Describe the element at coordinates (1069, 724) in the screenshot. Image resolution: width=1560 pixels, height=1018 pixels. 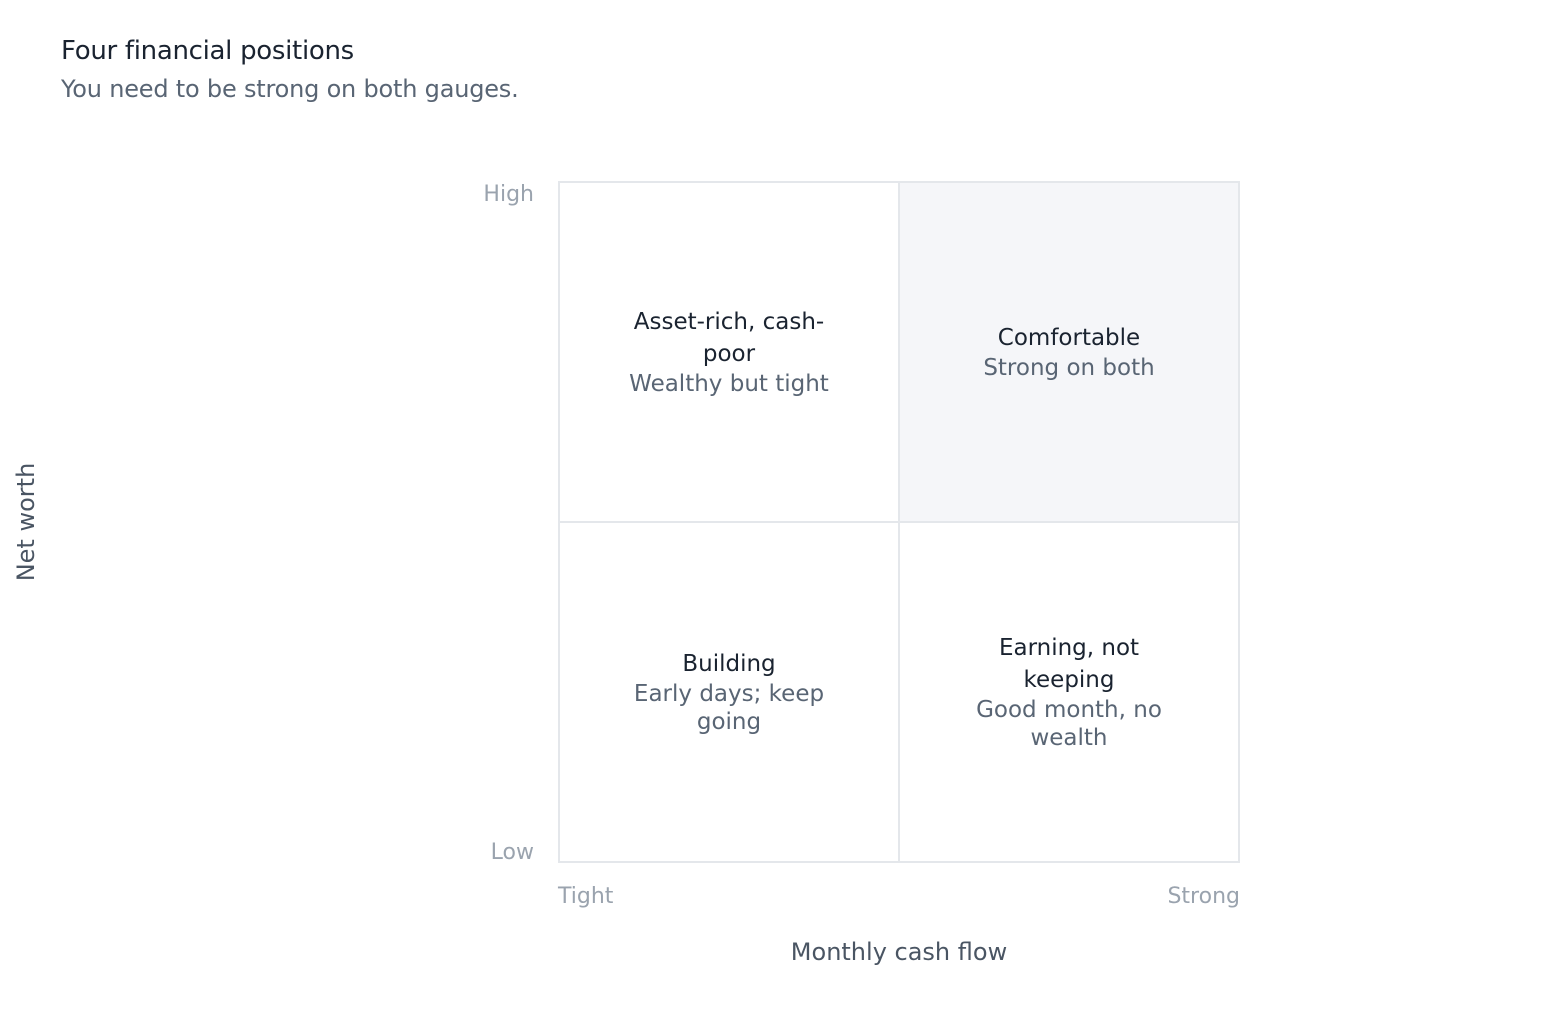
I see `quadrant-description: Good month, no wealth` at that location.